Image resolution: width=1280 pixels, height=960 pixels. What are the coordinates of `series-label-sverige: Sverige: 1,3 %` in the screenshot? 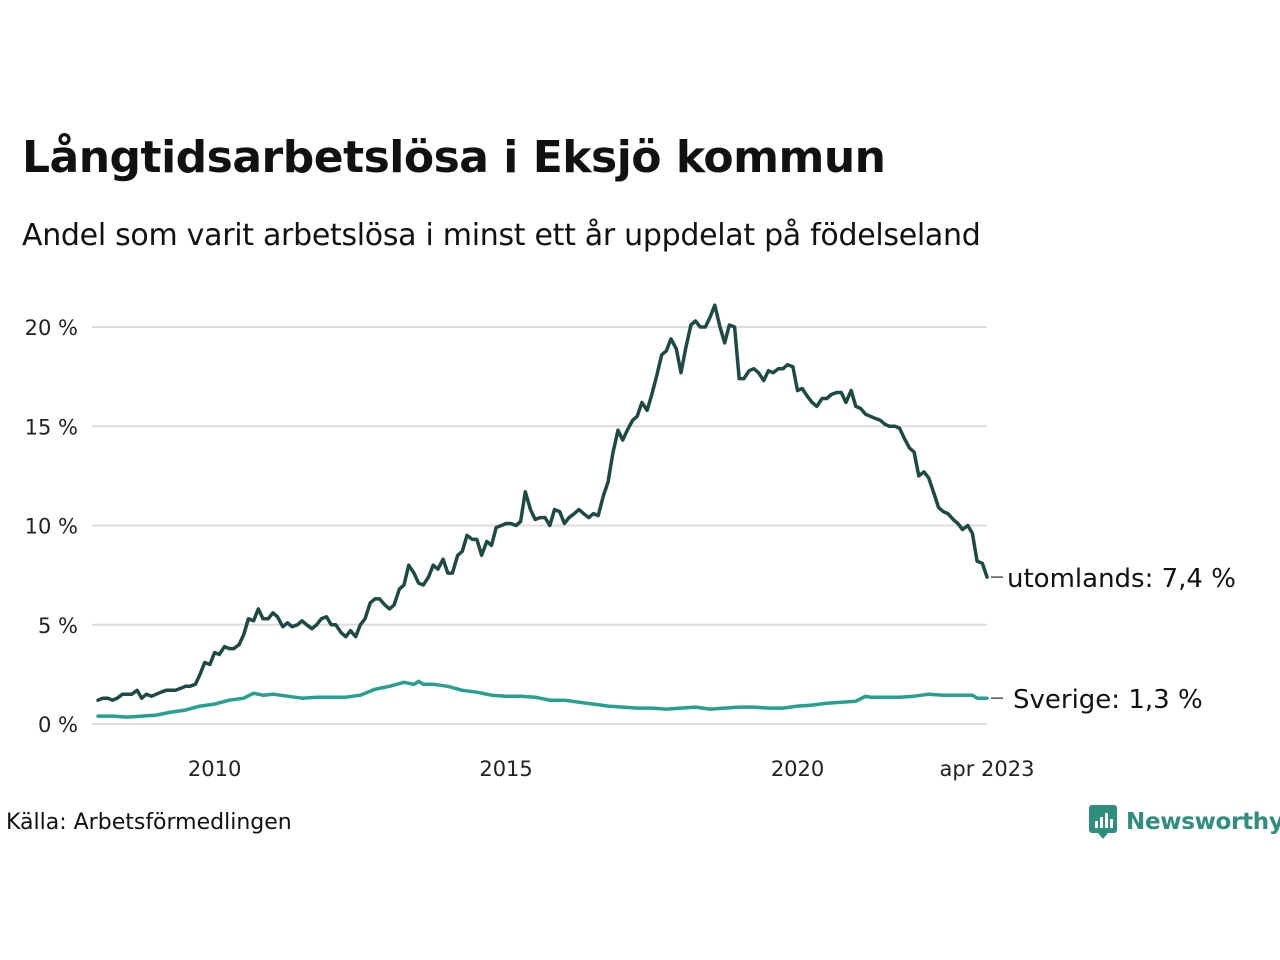 It's located at (1108, 700).